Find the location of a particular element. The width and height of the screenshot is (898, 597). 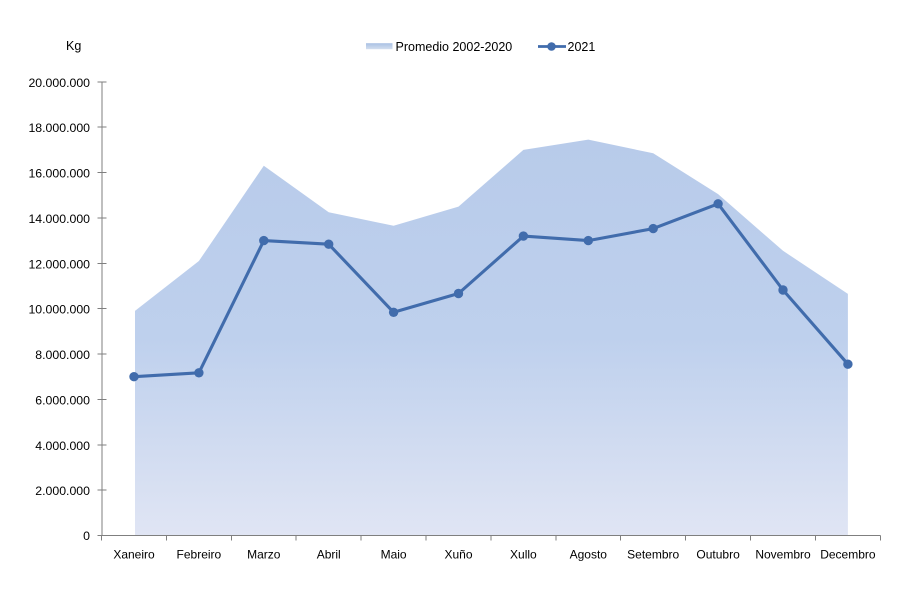

svg-text: Outubro is located at coordinates (718, 555).